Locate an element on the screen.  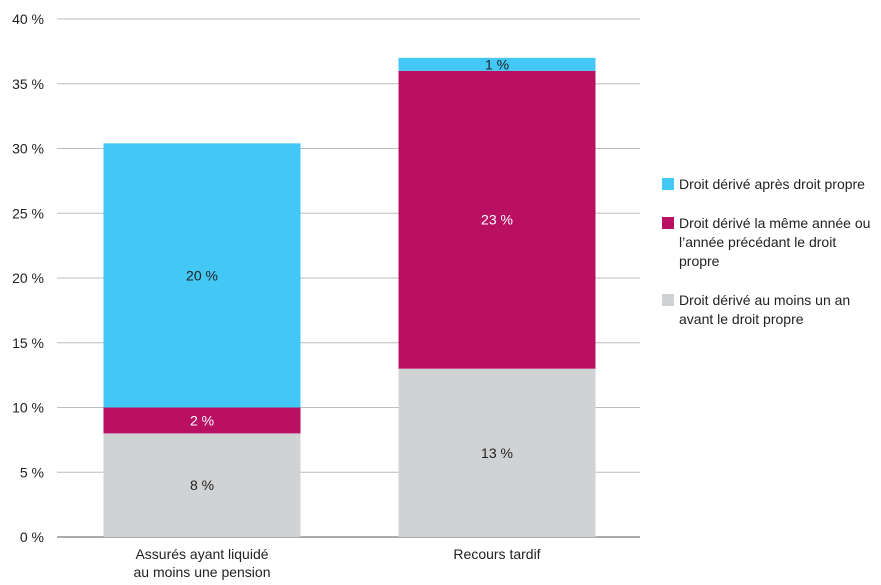
y-tick-label: 0 % is located at coordinates (32, 537).